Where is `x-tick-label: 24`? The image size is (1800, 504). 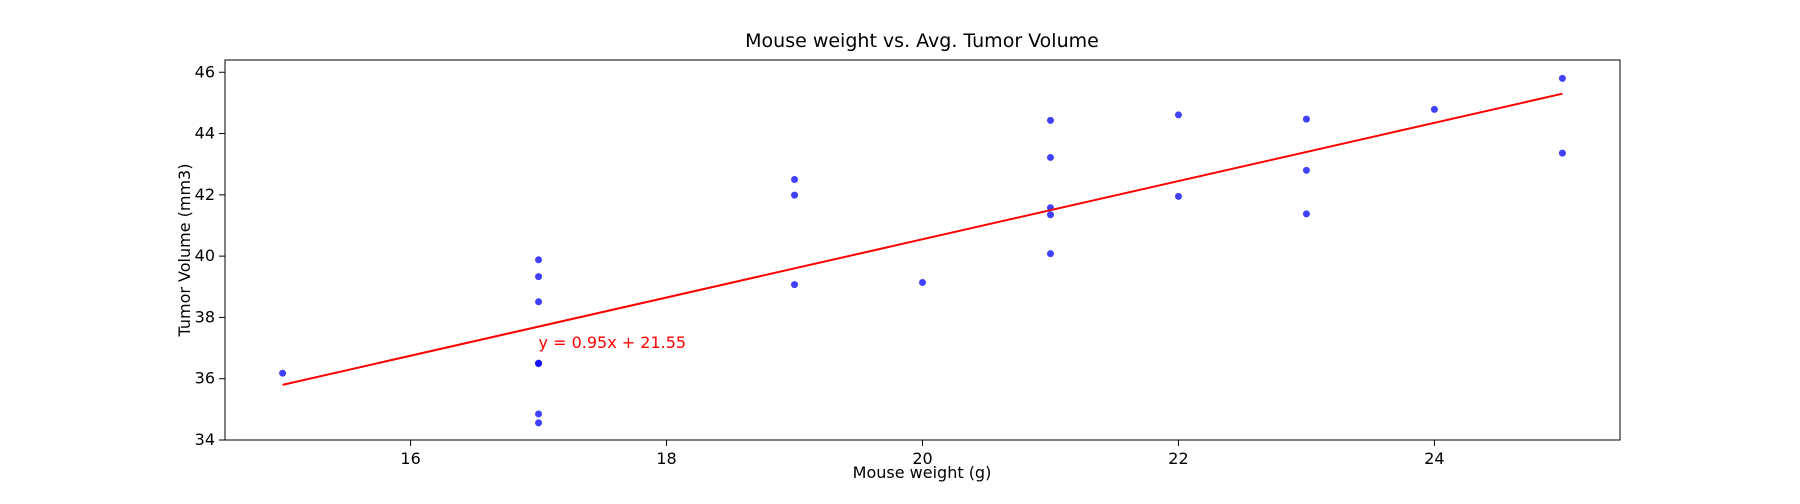
x-tick-label: 24 is located at coordinates (1434, 458).